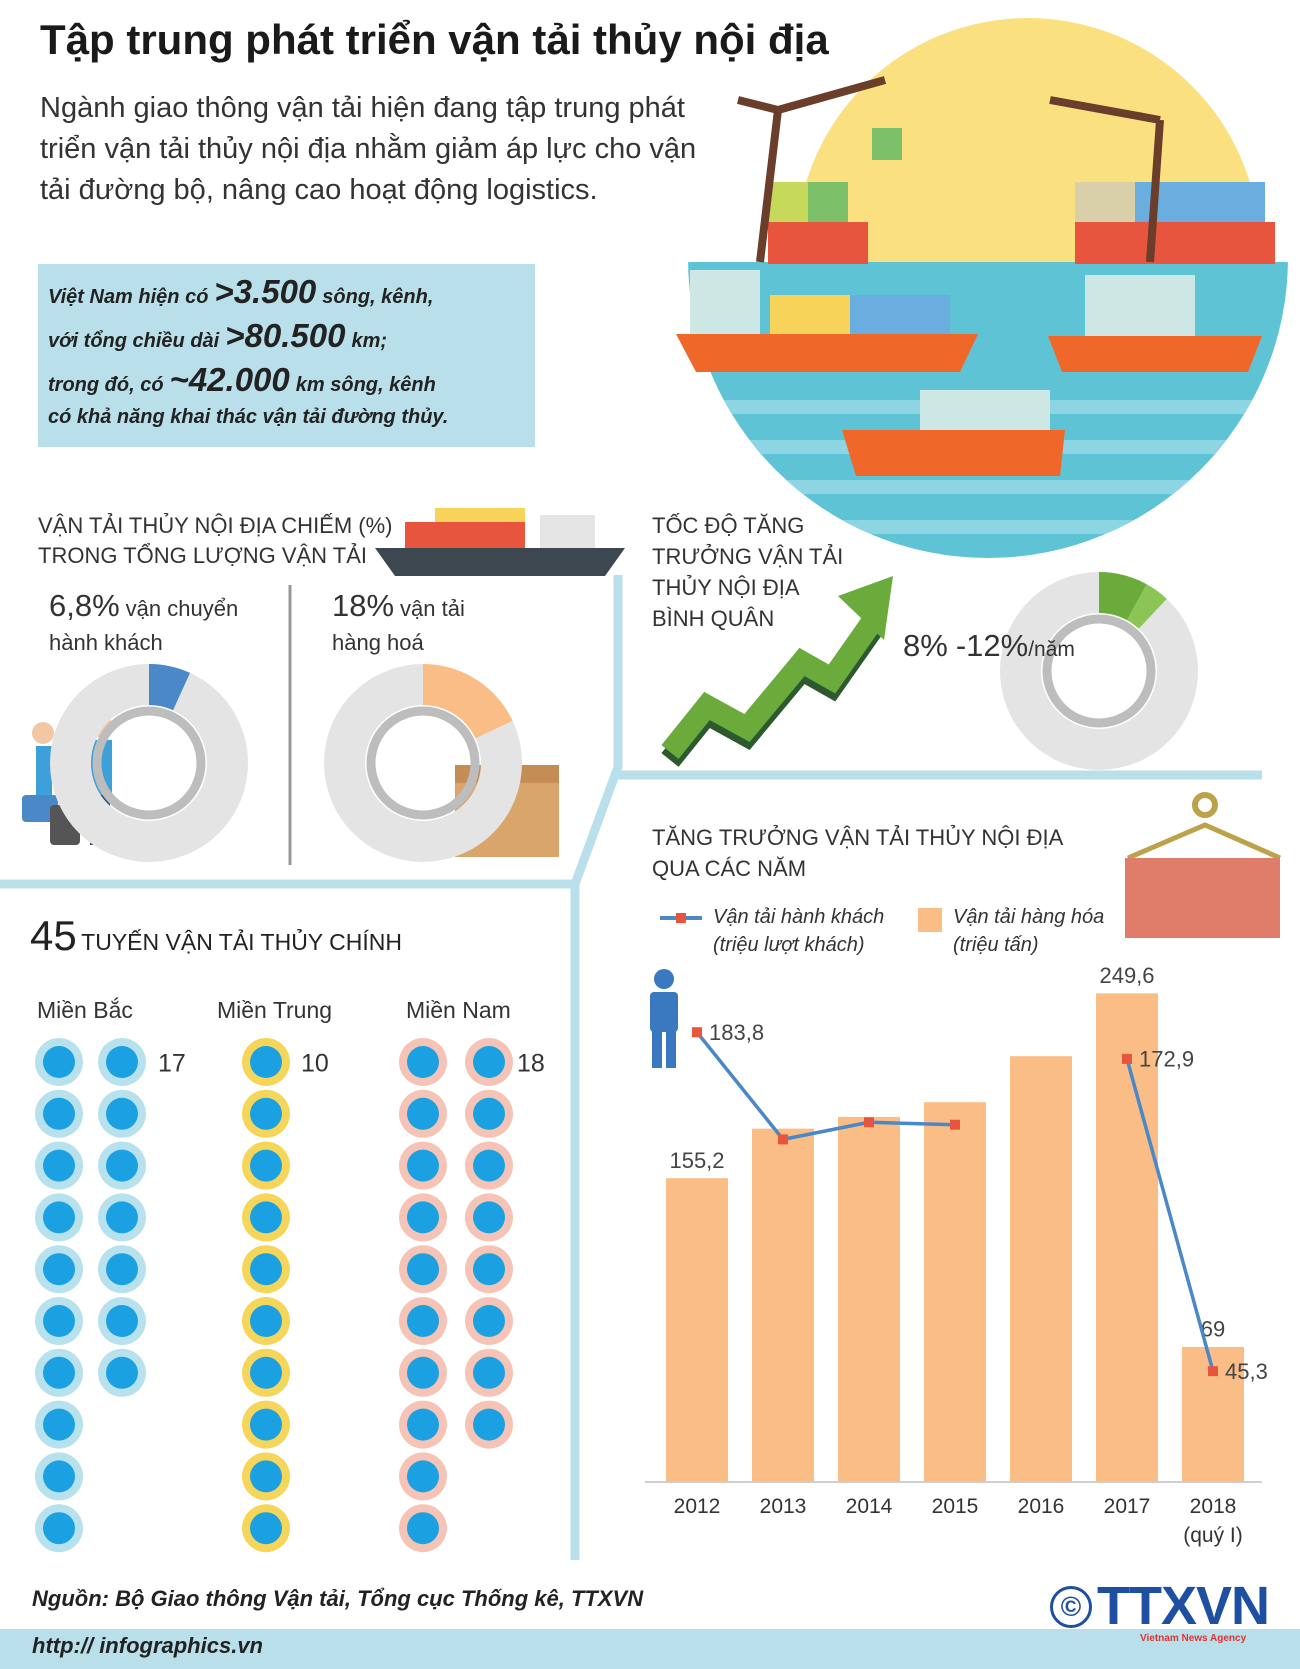  What do you see at coordinates (777, 671) in the screenshot?
I see `growth-arrow` at bounding box center [777, 671].